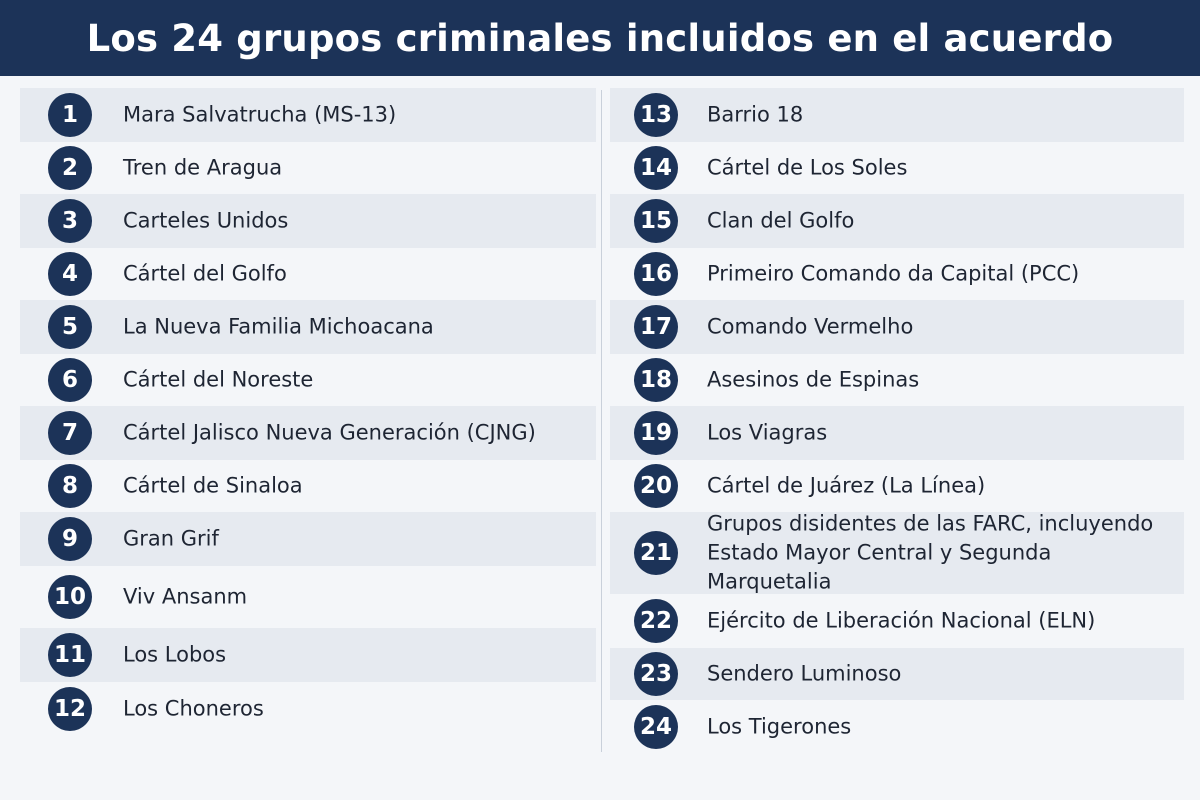 This screenshot has height=800, width=1200. I want to click on number-badge: 7, so click(70, 433).